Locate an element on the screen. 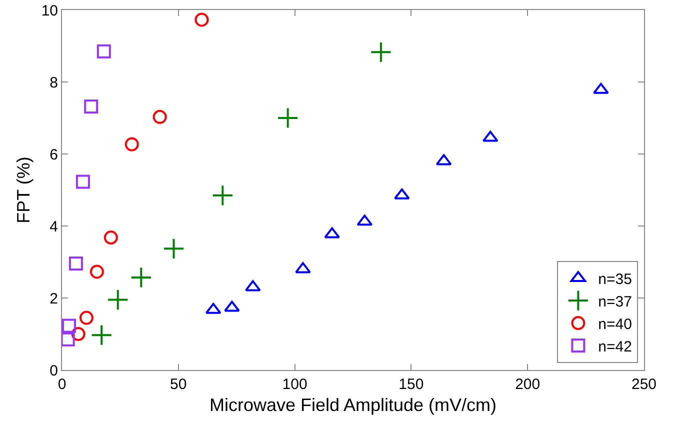 The height and width of the screenshot is (426, 689). y-tick-label: 10 is located at coordinates (49, 11).